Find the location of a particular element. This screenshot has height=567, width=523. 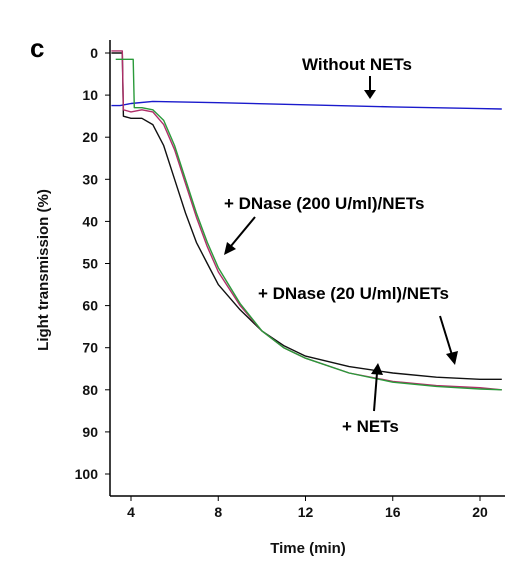

x-tick-label: 20 is located at coordinates (480, 512).